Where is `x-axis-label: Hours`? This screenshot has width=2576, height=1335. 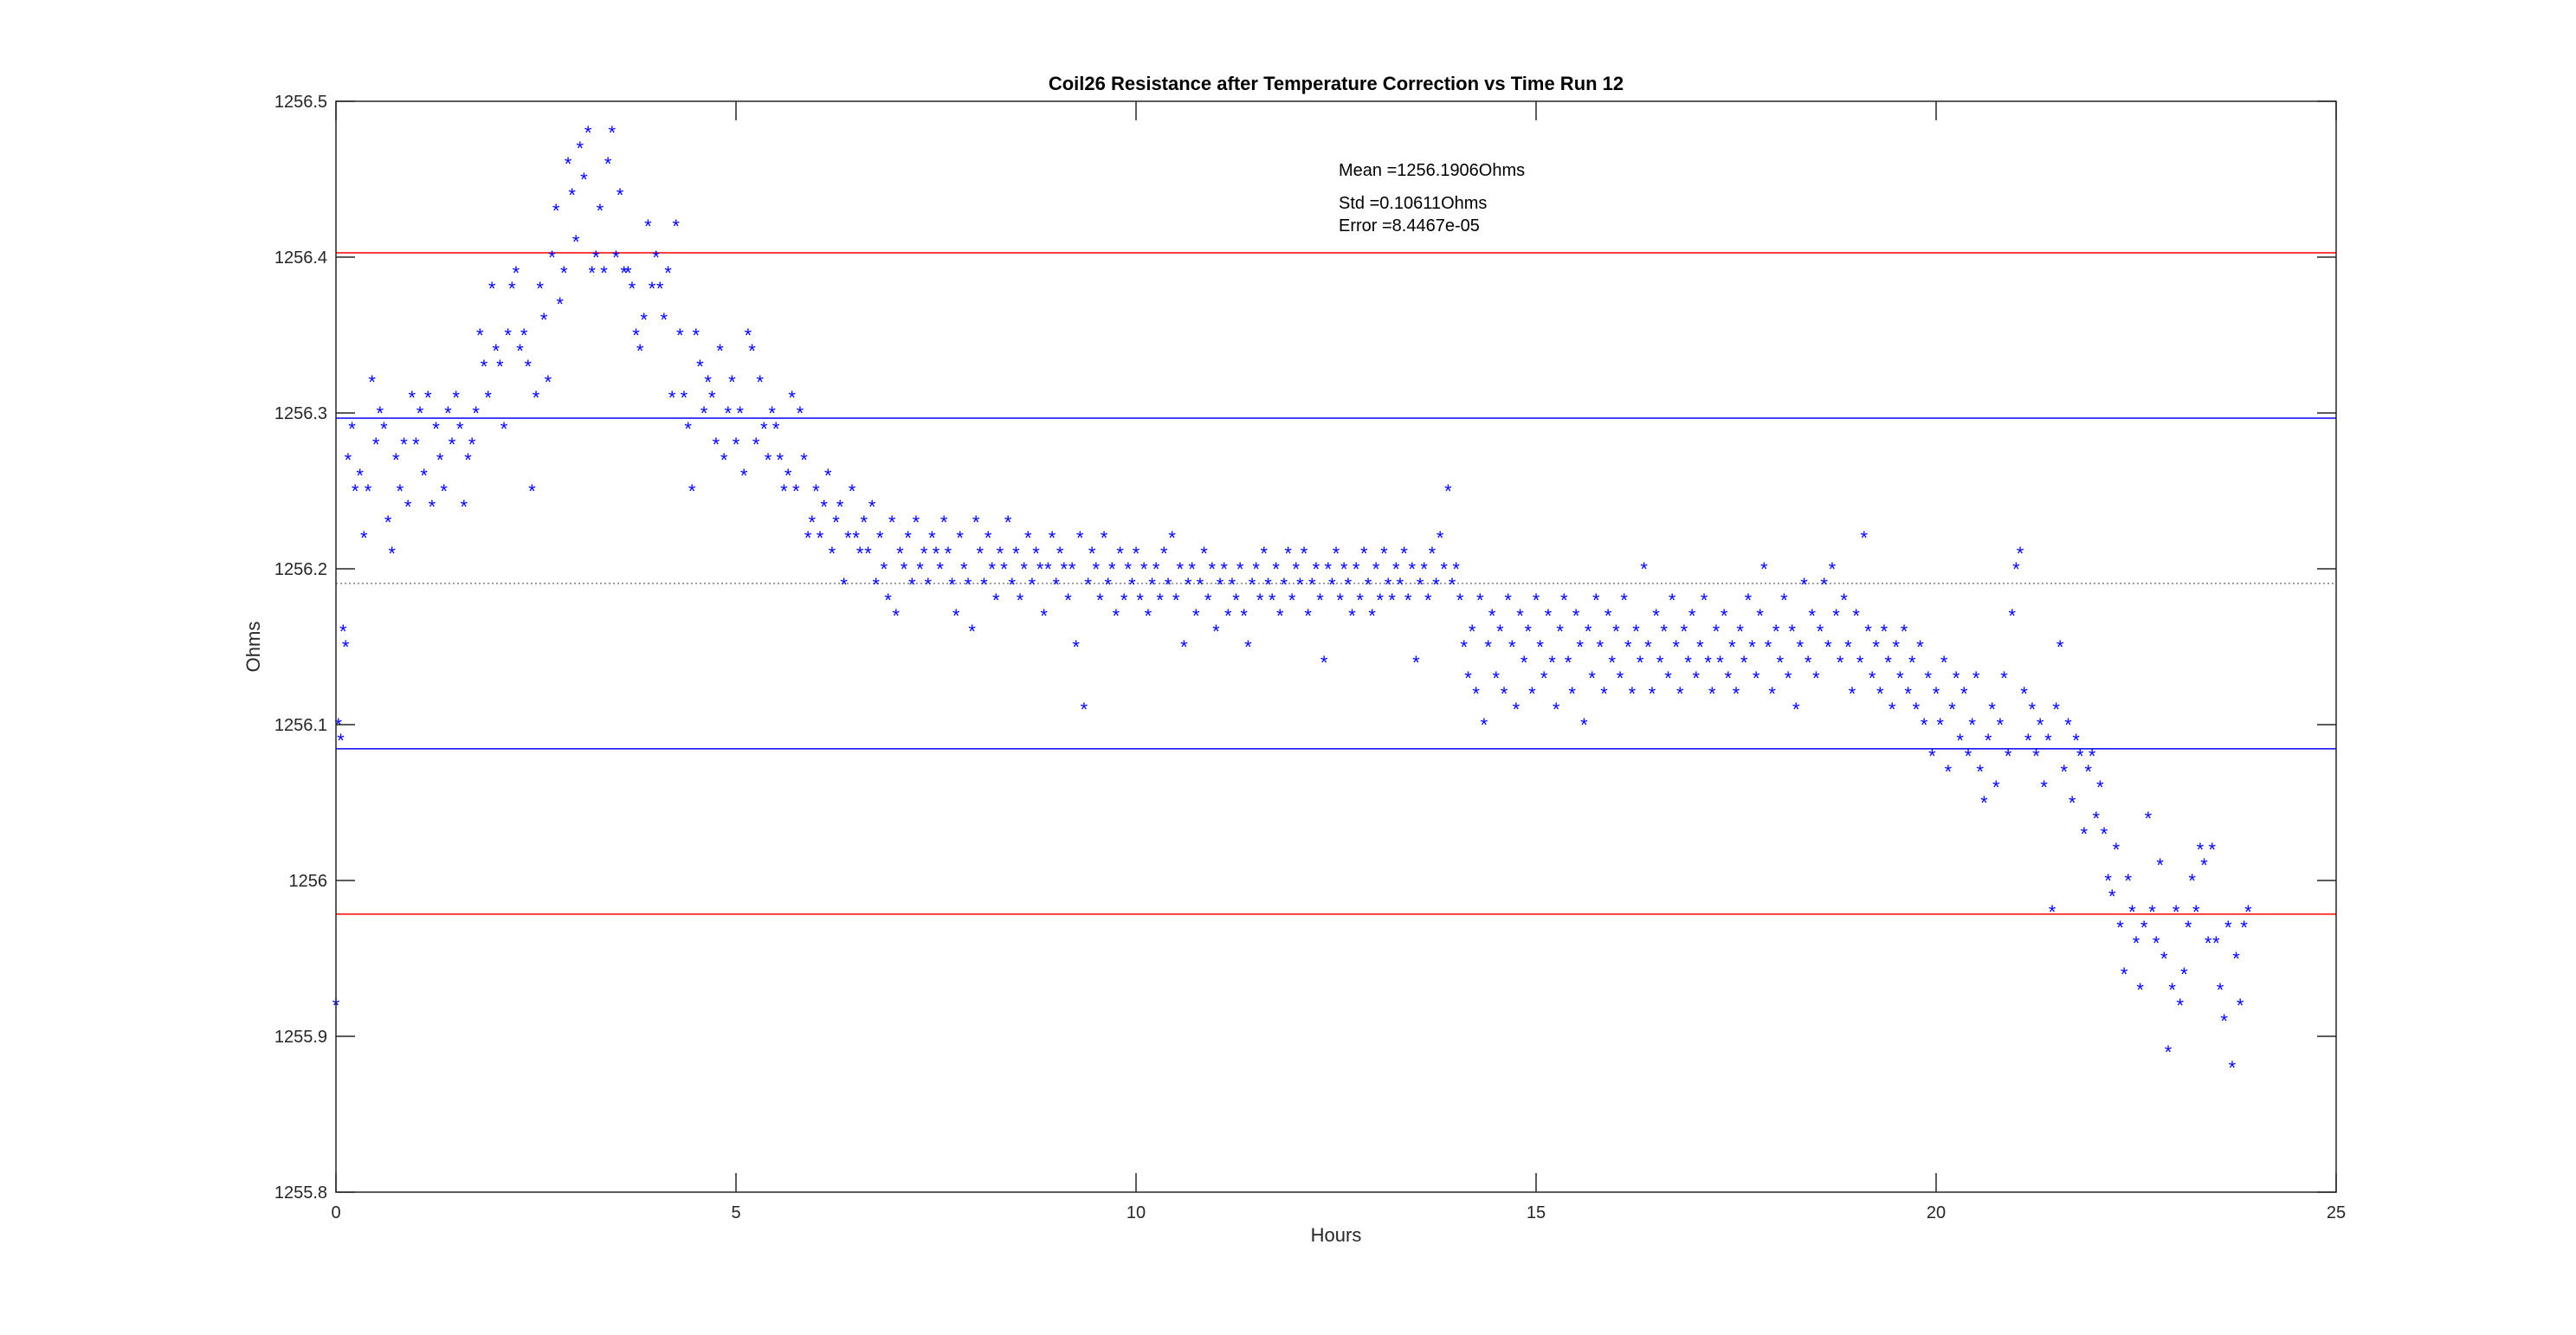
x-axis-label: Hours is located at coordinates (1336, 1235).